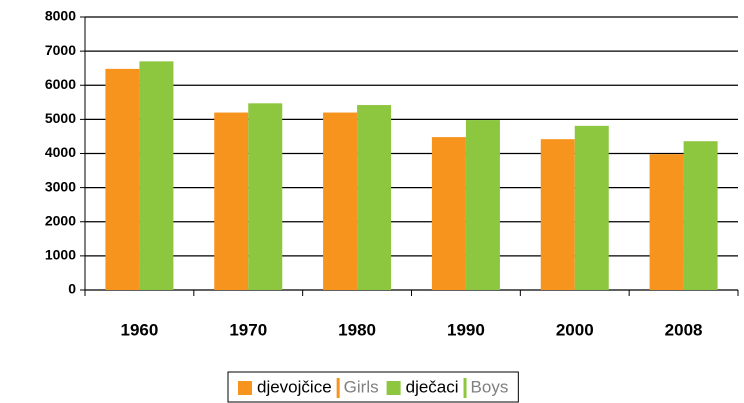 This screenshot has height=403, width=744. What do you see at coordinates (60, 220) in the screenshot?
I see `y-tick-label: 2000` at bounding box center [60, 220].